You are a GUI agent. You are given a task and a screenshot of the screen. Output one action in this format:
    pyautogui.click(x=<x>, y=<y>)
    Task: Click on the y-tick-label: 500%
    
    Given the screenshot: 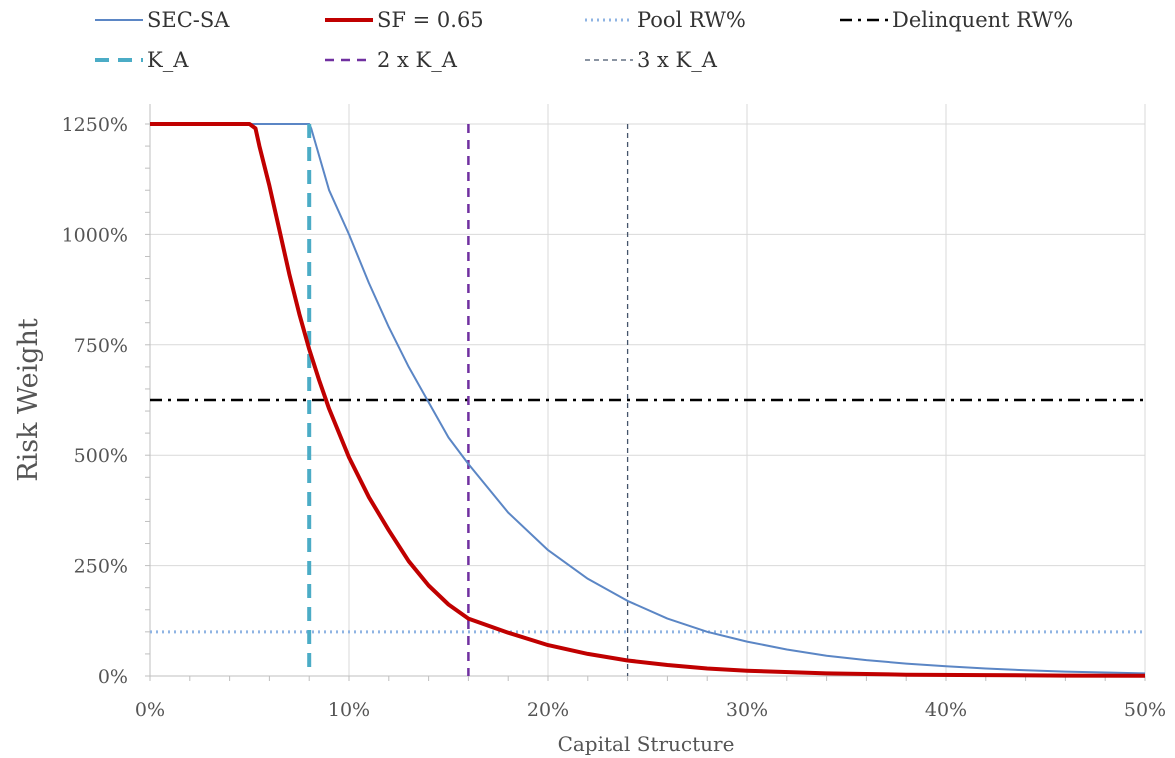 What is the action you would take?
    pyautogui.click(x=101, y=456)
    